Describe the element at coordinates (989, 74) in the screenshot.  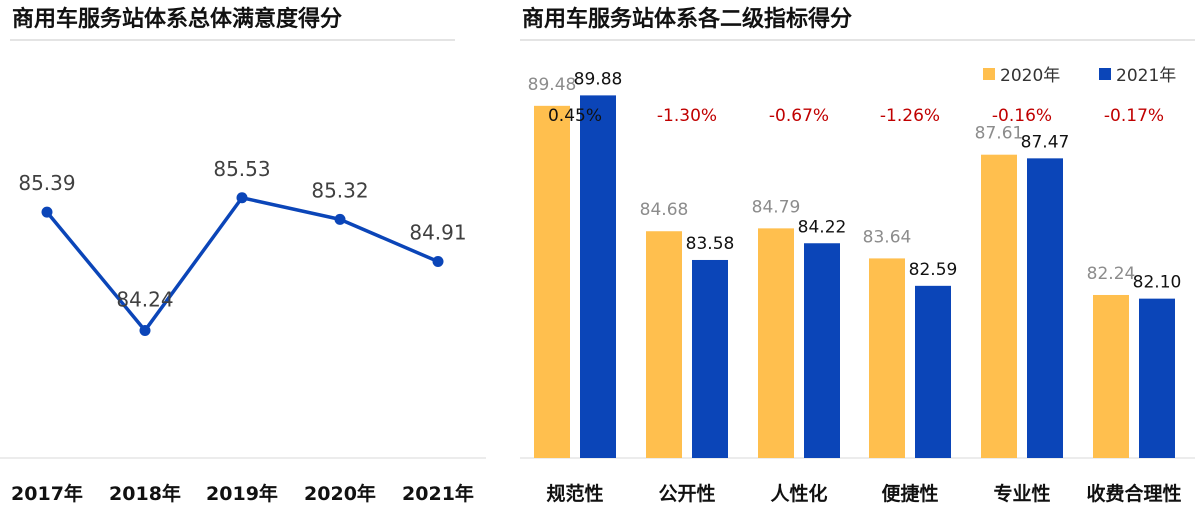
I see `legend-swatch-2020` at that location.